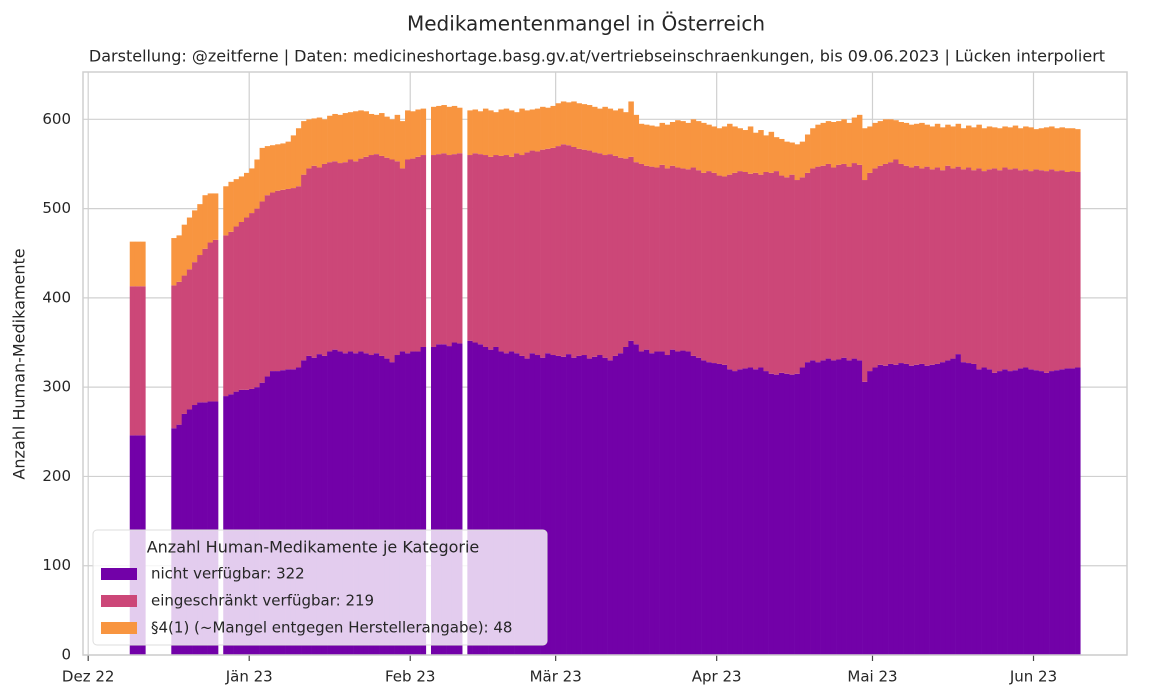 This screenshot has height=700, width=1173. What do you see at coordinates (119, 628) in the screenshot?
I see `legend-swatch` at bounding box center [119, 628].